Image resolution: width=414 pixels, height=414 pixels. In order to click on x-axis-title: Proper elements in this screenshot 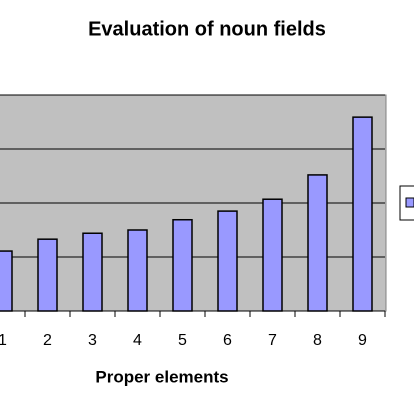, I will do `click(161, 376)`.